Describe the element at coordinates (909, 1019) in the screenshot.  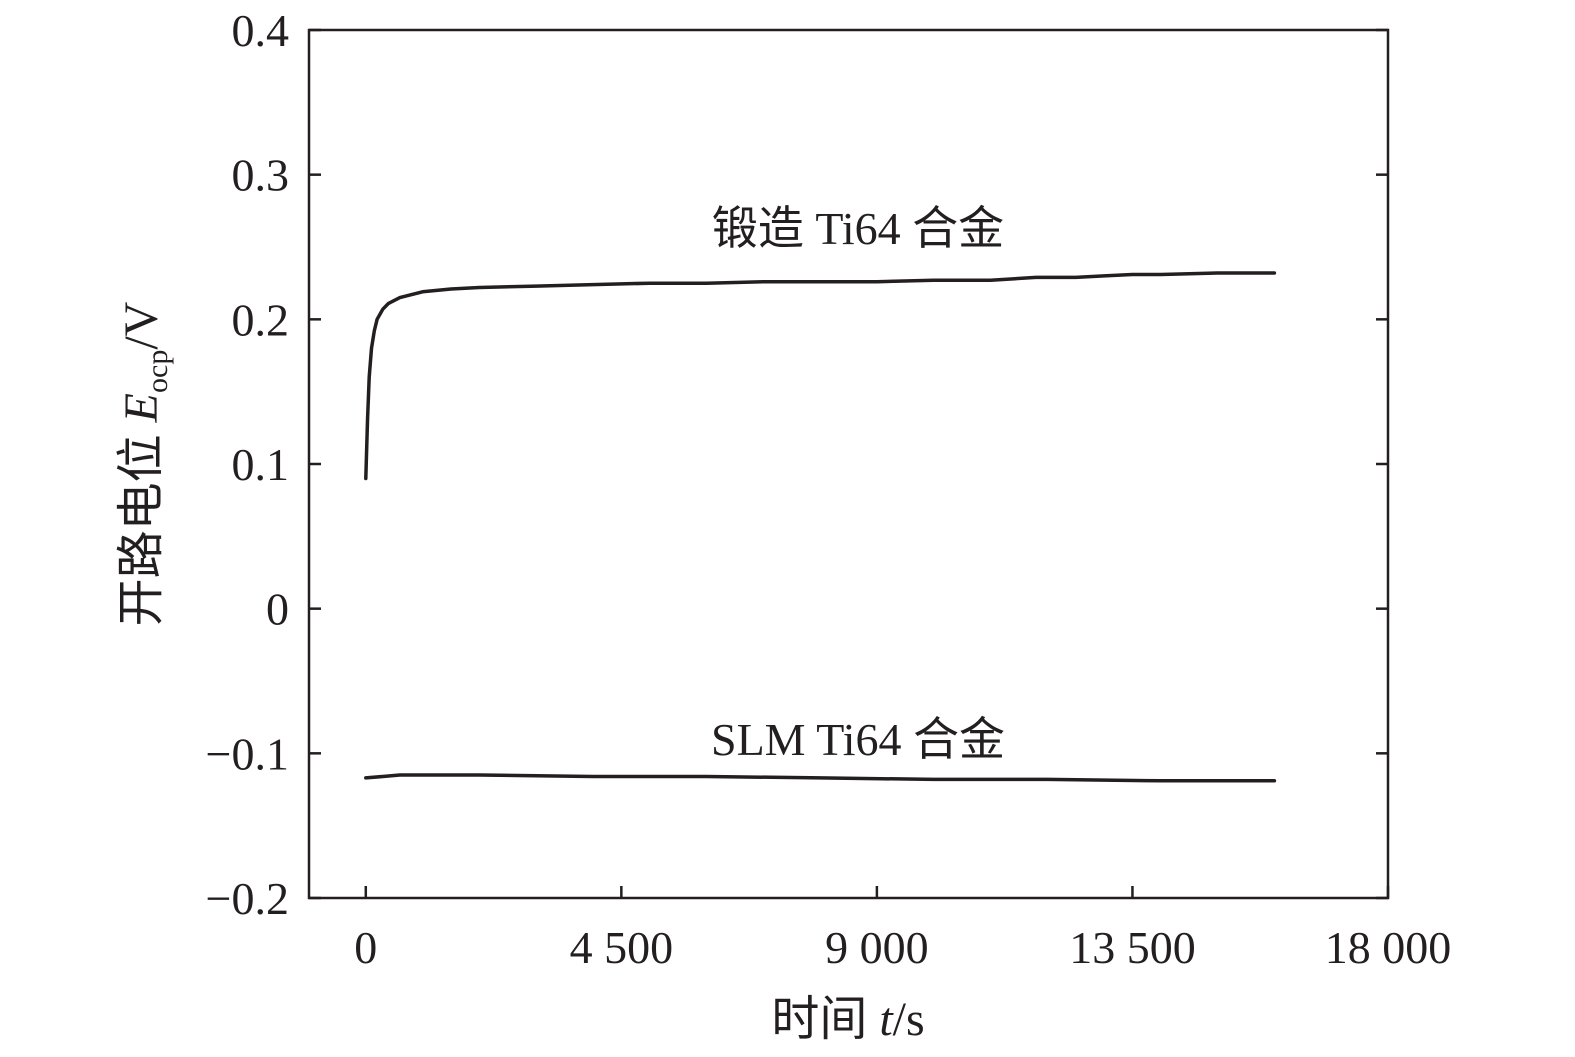
I see `x-axis-title-unit: /s` at that location.